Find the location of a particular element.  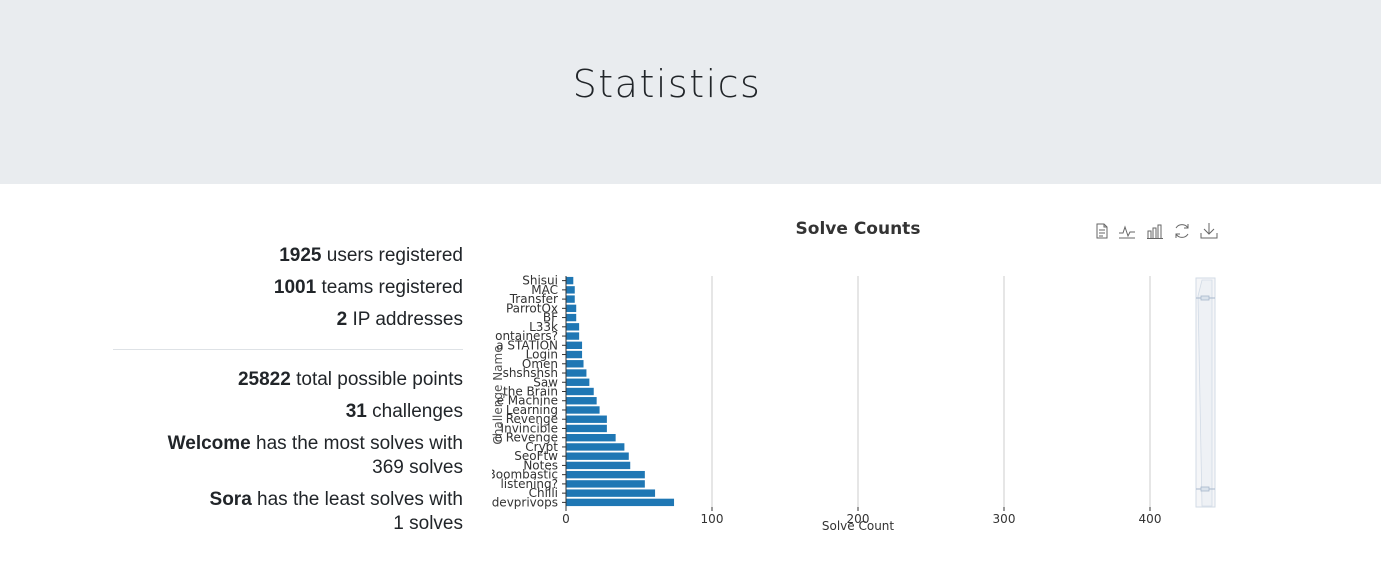

y-tick-label: ParrotOx is located at coordinates (532, 308).